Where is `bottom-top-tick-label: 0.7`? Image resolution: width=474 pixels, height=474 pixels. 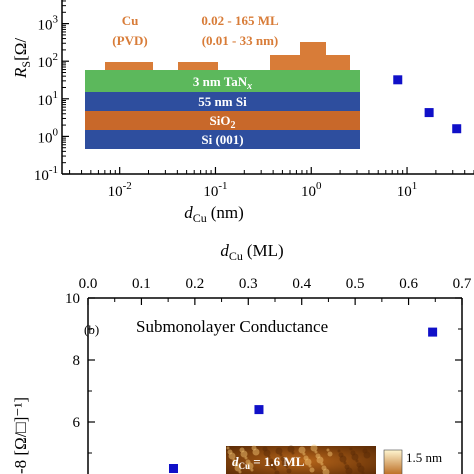 bottom-top-tick-label: 0.7 is located at coordinates (462, 284).